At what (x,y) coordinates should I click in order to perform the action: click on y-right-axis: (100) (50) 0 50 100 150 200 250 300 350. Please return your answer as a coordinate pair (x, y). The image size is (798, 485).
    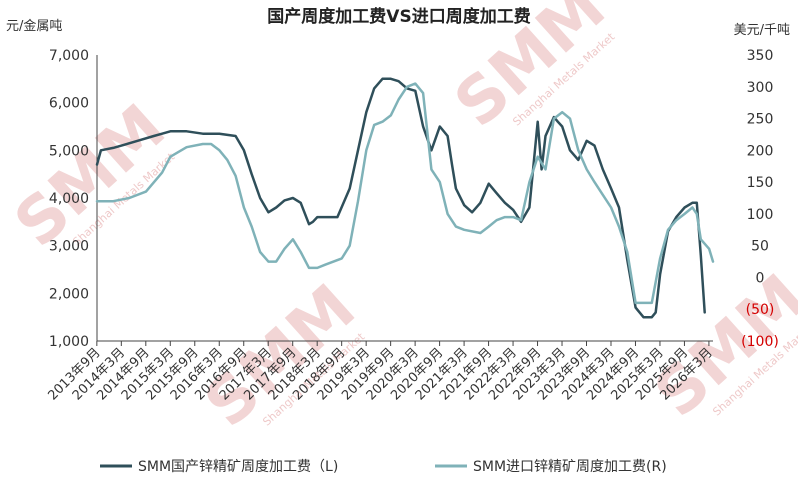
    Looking at the image, I should click on (760, 199).